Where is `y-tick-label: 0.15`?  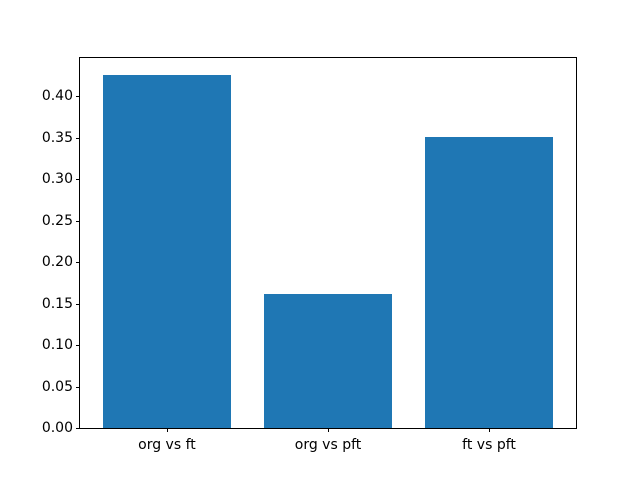 y-tick-label: 0.15 is located at coordinates (57, 303).